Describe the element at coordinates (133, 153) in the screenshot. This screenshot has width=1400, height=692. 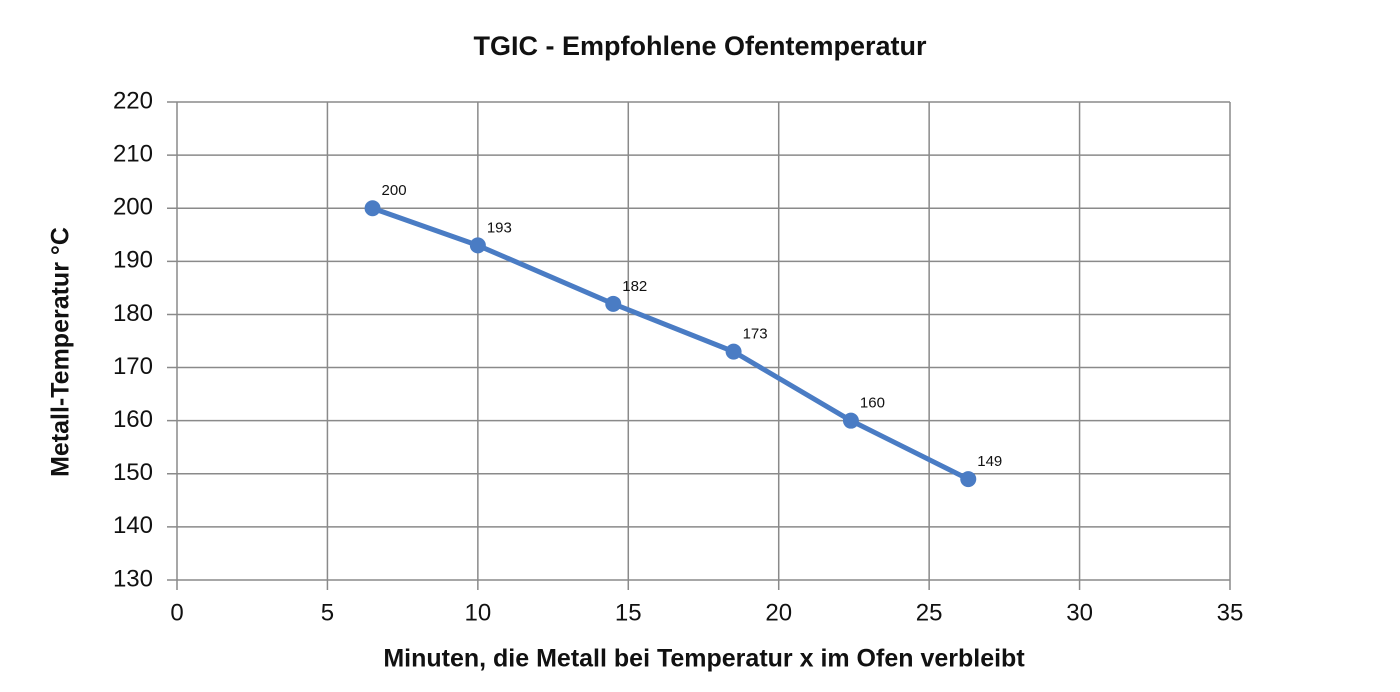
I see `y-tick-label: 210` at that location.